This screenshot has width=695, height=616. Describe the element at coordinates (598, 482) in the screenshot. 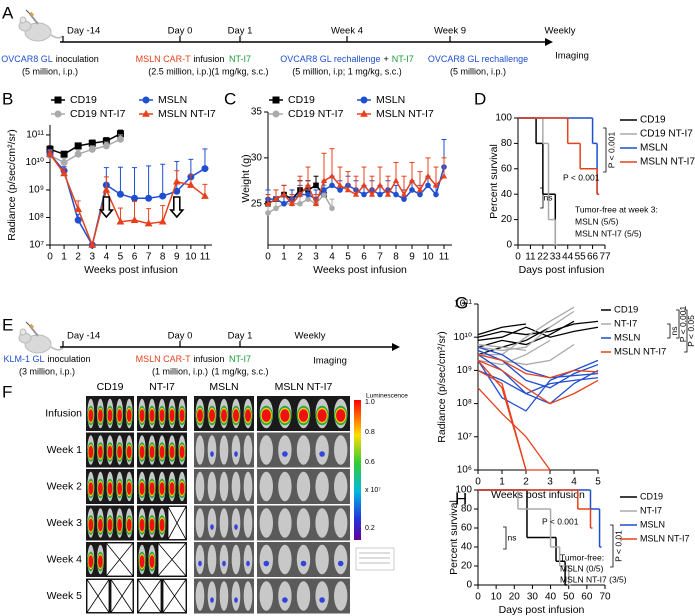

I see `x-tick-label: 5` at that location.